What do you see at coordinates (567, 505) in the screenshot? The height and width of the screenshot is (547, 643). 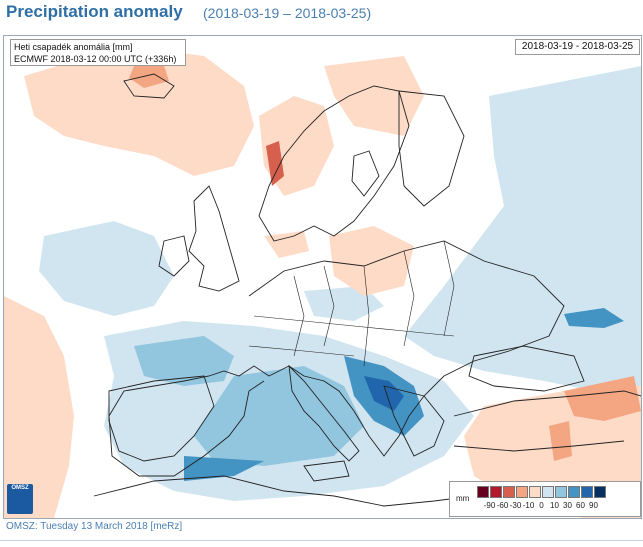 I see `legend-label: 30` at bounding box center [567, 505].